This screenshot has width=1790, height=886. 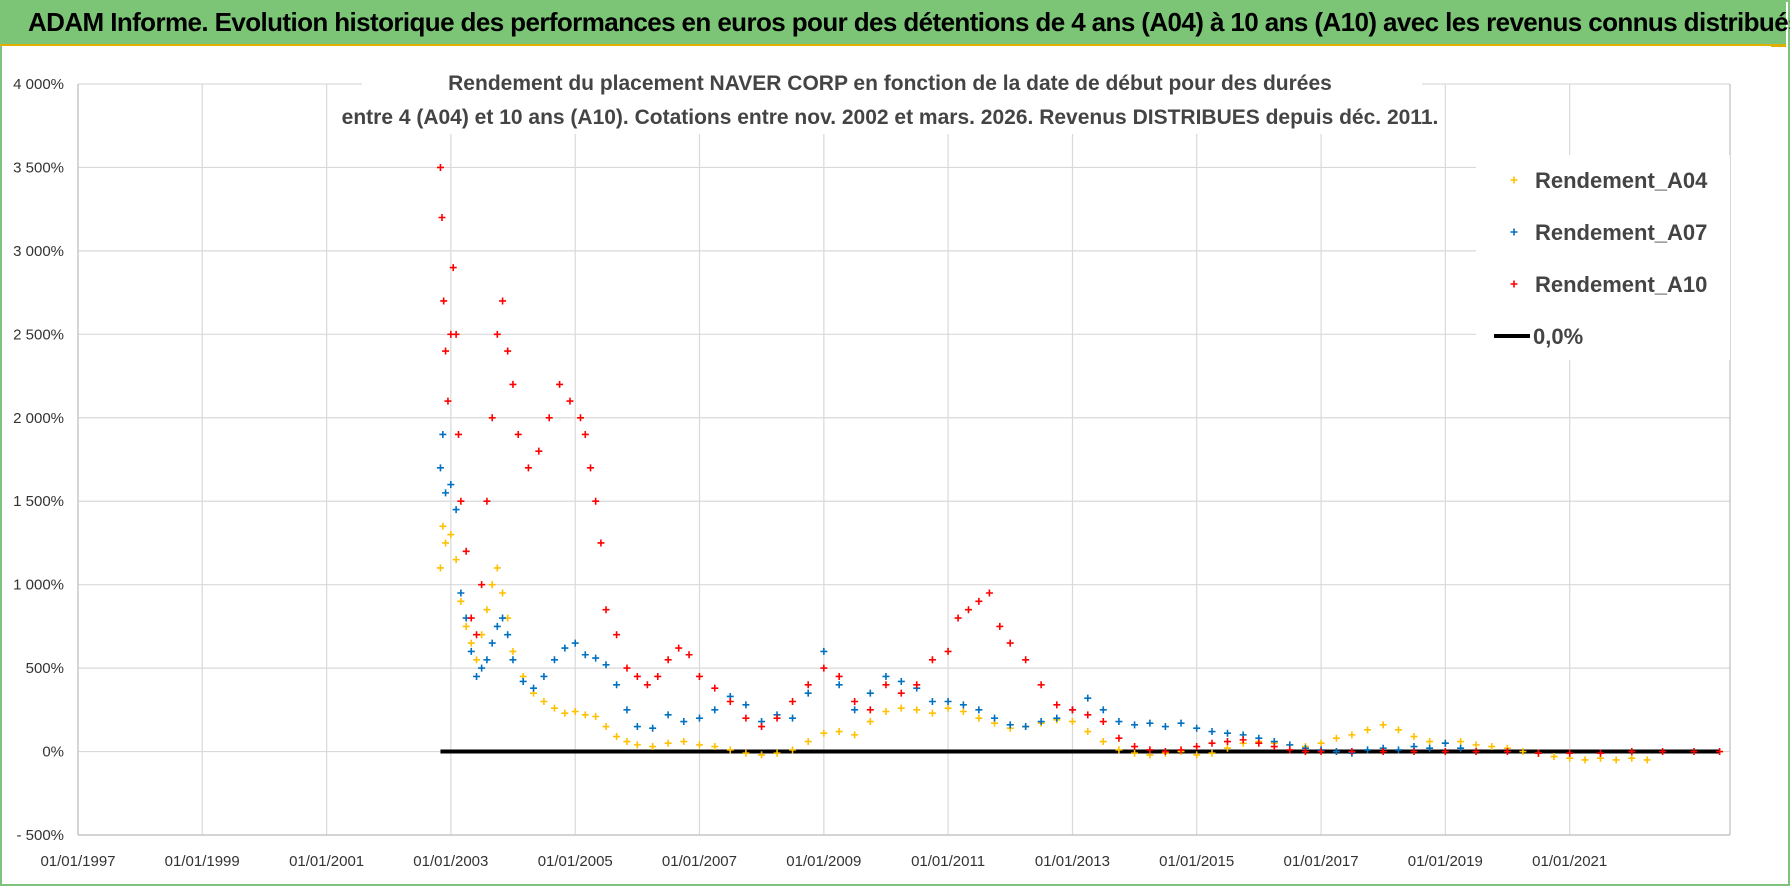 What do you see at coordinates (1621, 284) in the screenshot?
I see `legend-label: Rendement_A10` at bounding box center [1621, 284].